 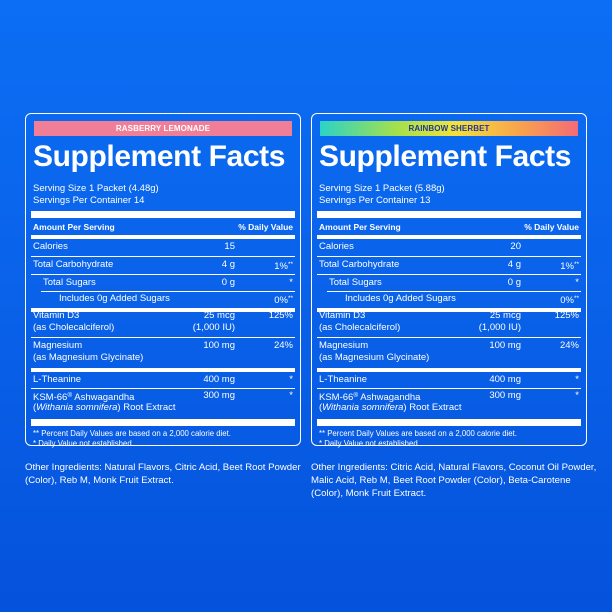 What do you see at coordinates (229, 246) in the screenshot?
I see `nutrient-amount: 15` at bounding box center [229, 246].